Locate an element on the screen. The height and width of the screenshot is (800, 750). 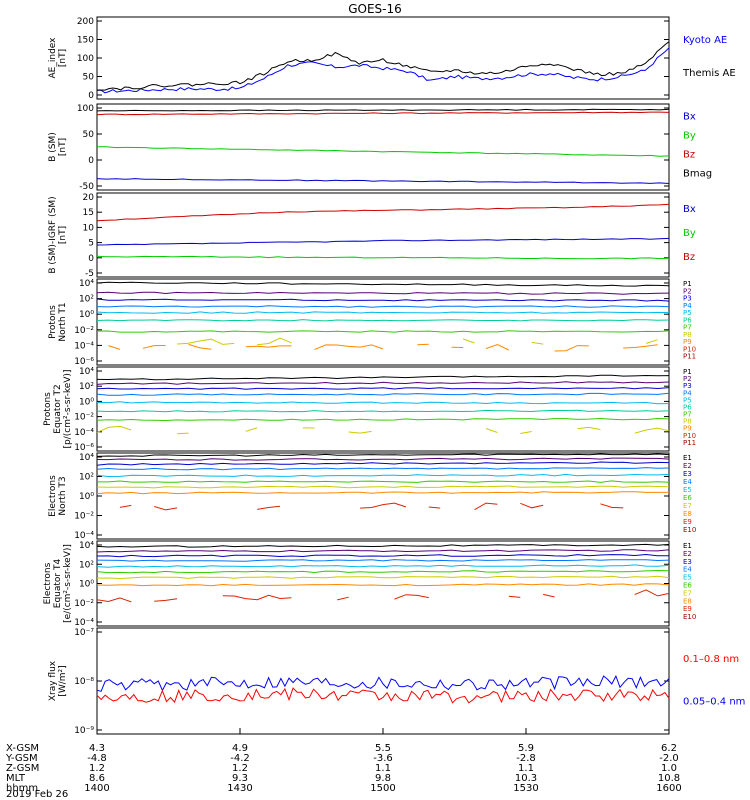
legend-entry: P7 is located at coordinates (687, 415).